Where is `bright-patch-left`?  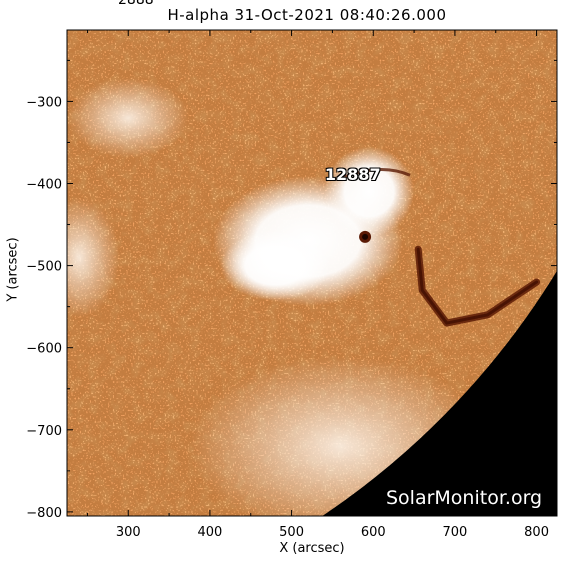
bright-patch-left is located at coordinates (93, 257).